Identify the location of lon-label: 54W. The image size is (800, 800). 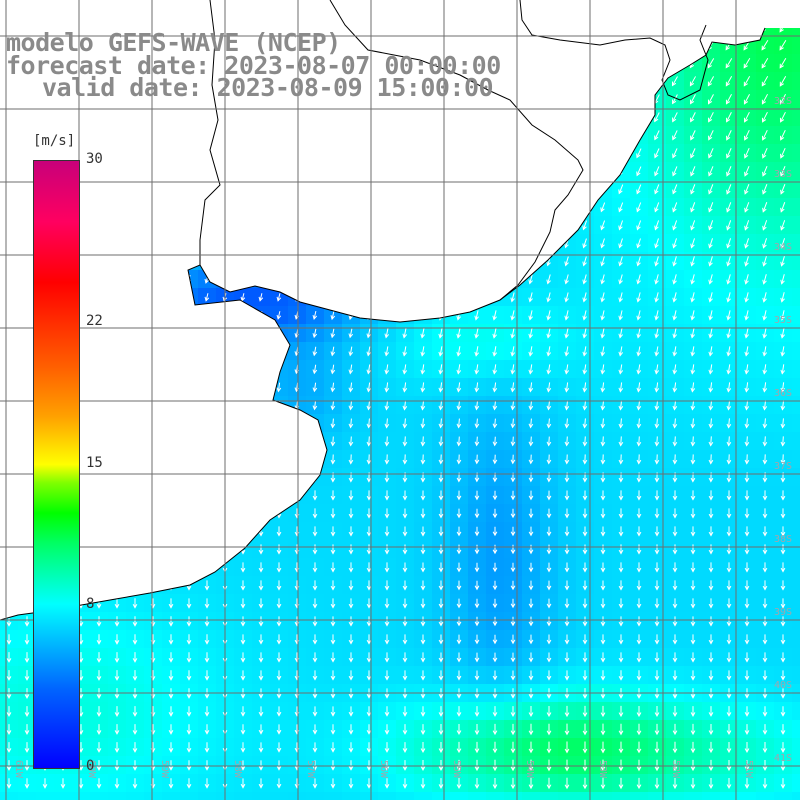
(529, 769).